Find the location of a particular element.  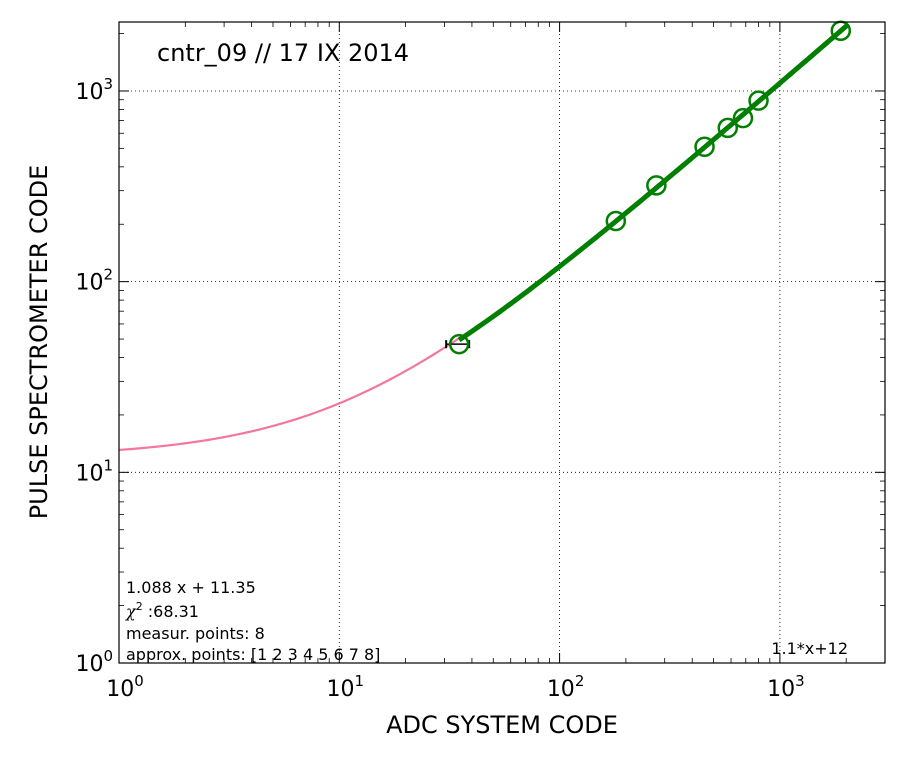

x-tick-labels: 10⁰ 10¹ 10² 10³ is located at coordinates (455, 687).